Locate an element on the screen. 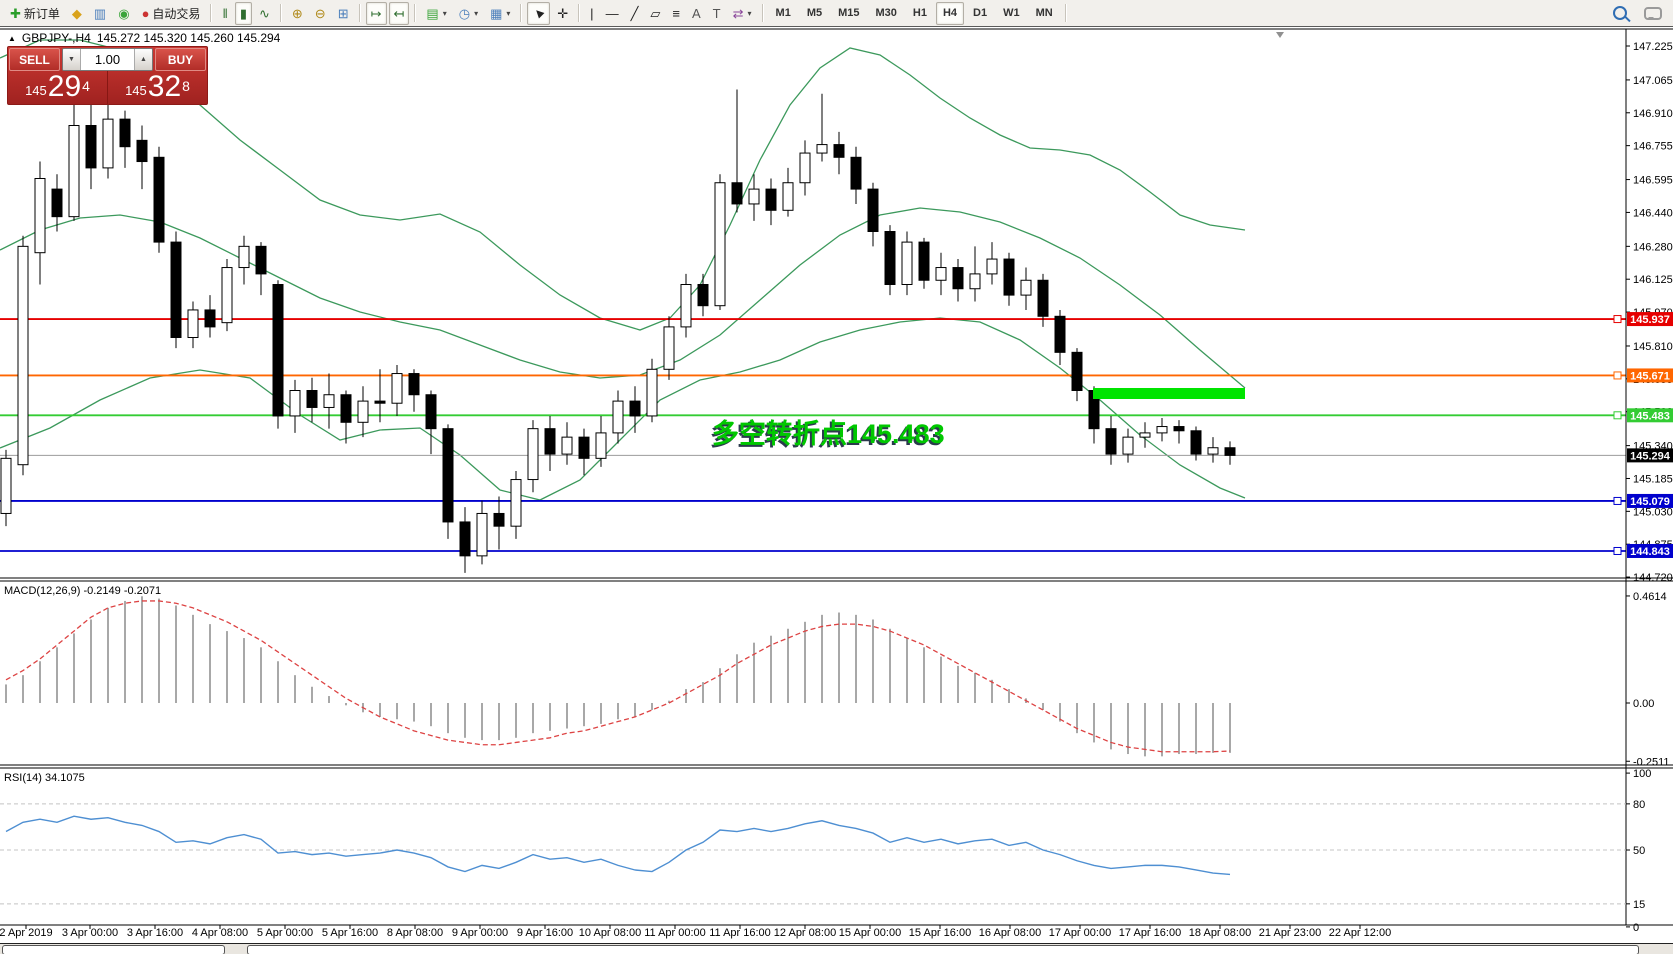  collapse-panel-icon: ▲ is located at coordinates (12, 38).